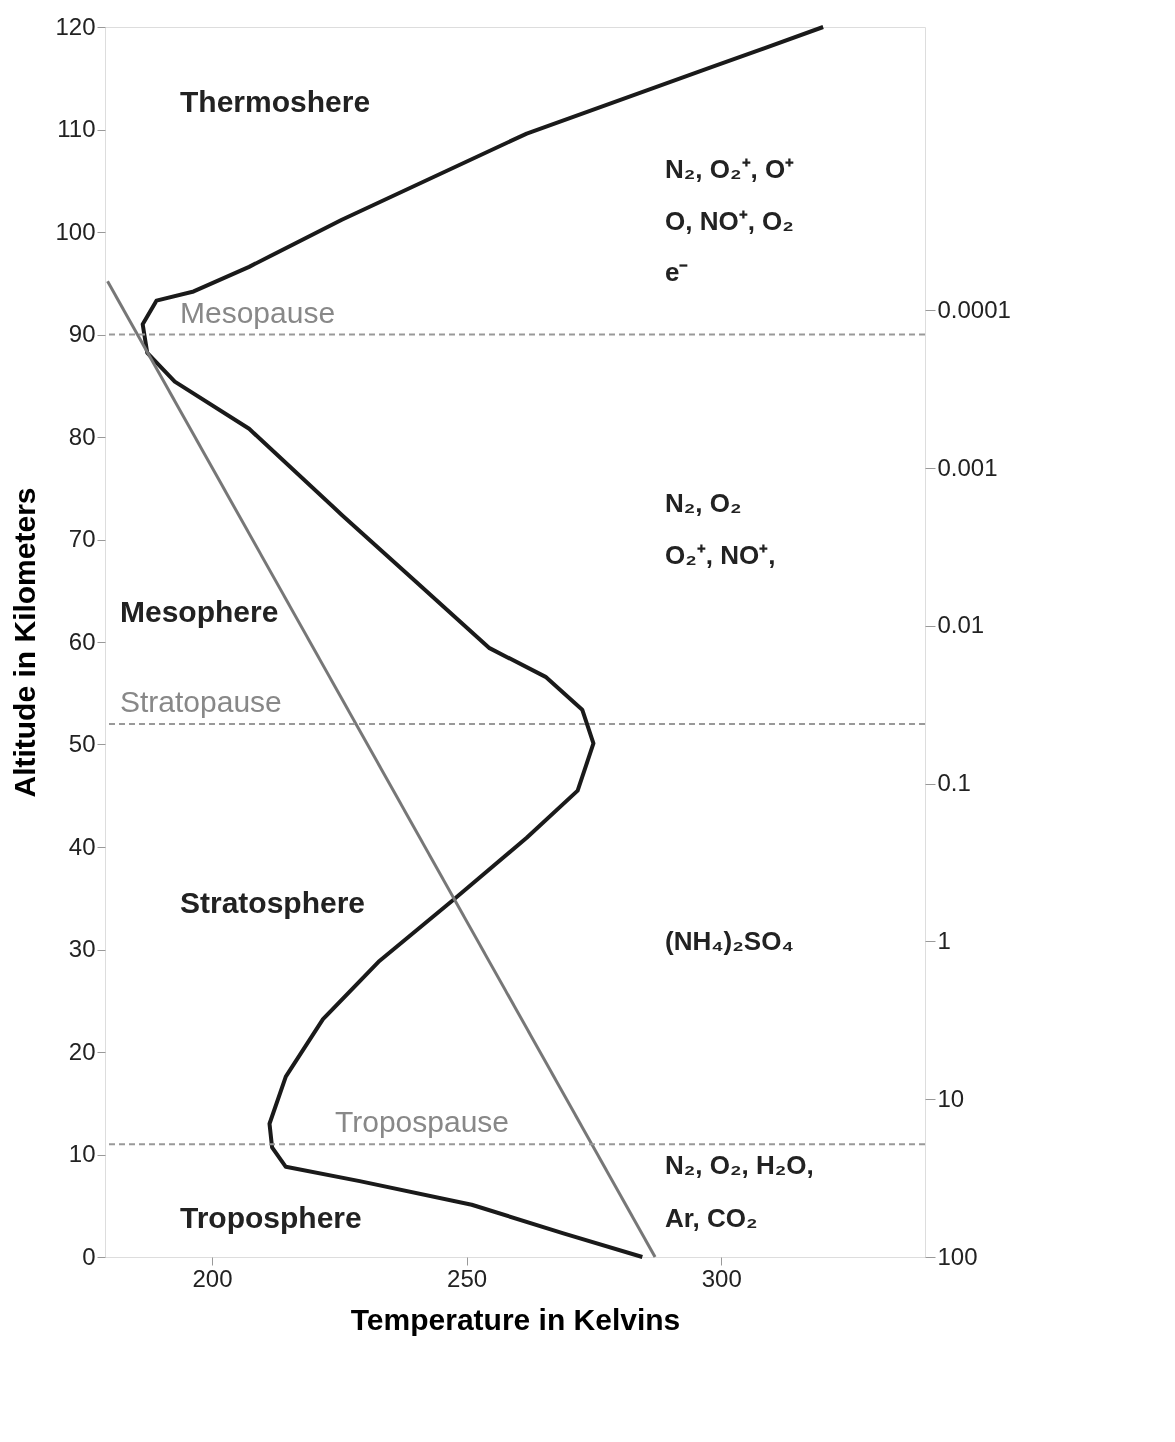 The height and width of the screenshot is (1442, 1175). Describe the element at coordinates (275, 102) in the screenshot. I see `annotation: Thermoshere` at that location.